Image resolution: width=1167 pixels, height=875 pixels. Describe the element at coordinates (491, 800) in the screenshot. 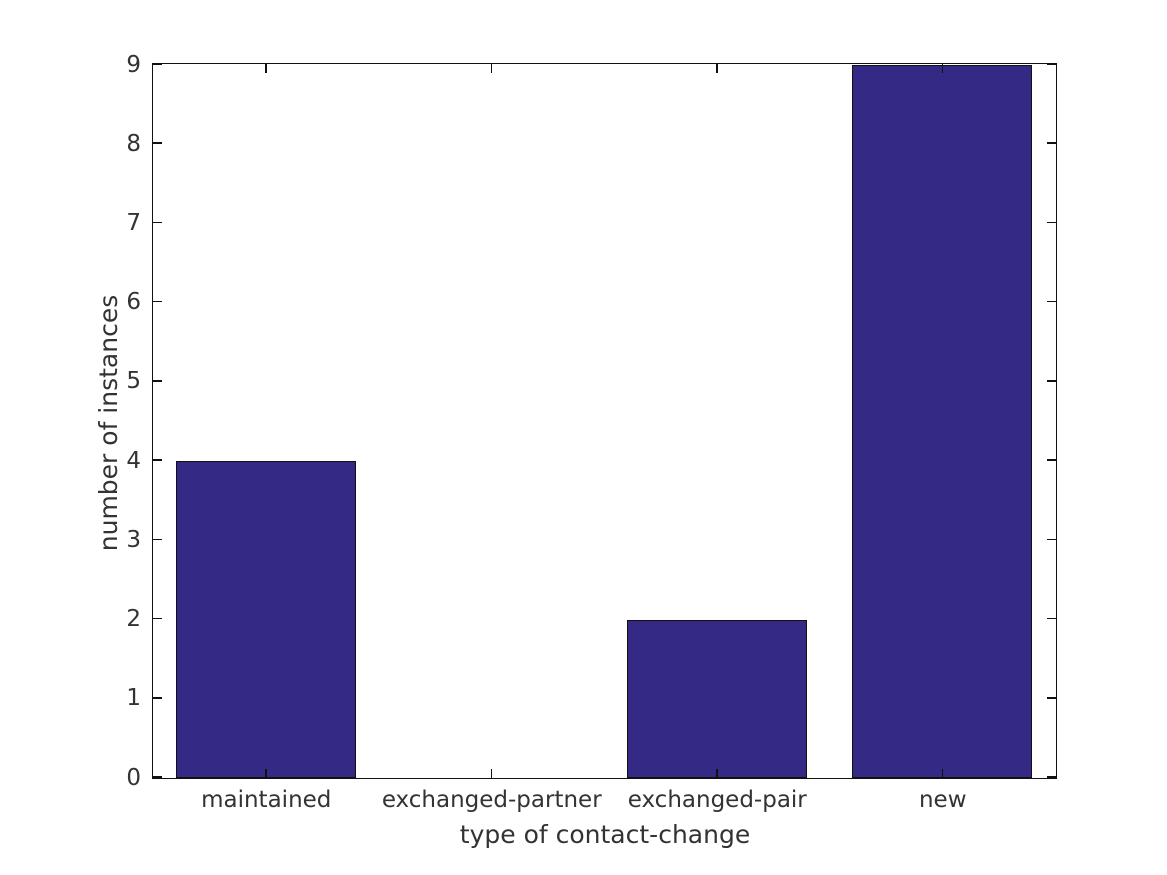

I see `x-tick-label-exchanged-partner: exchanged-partner` at that location.